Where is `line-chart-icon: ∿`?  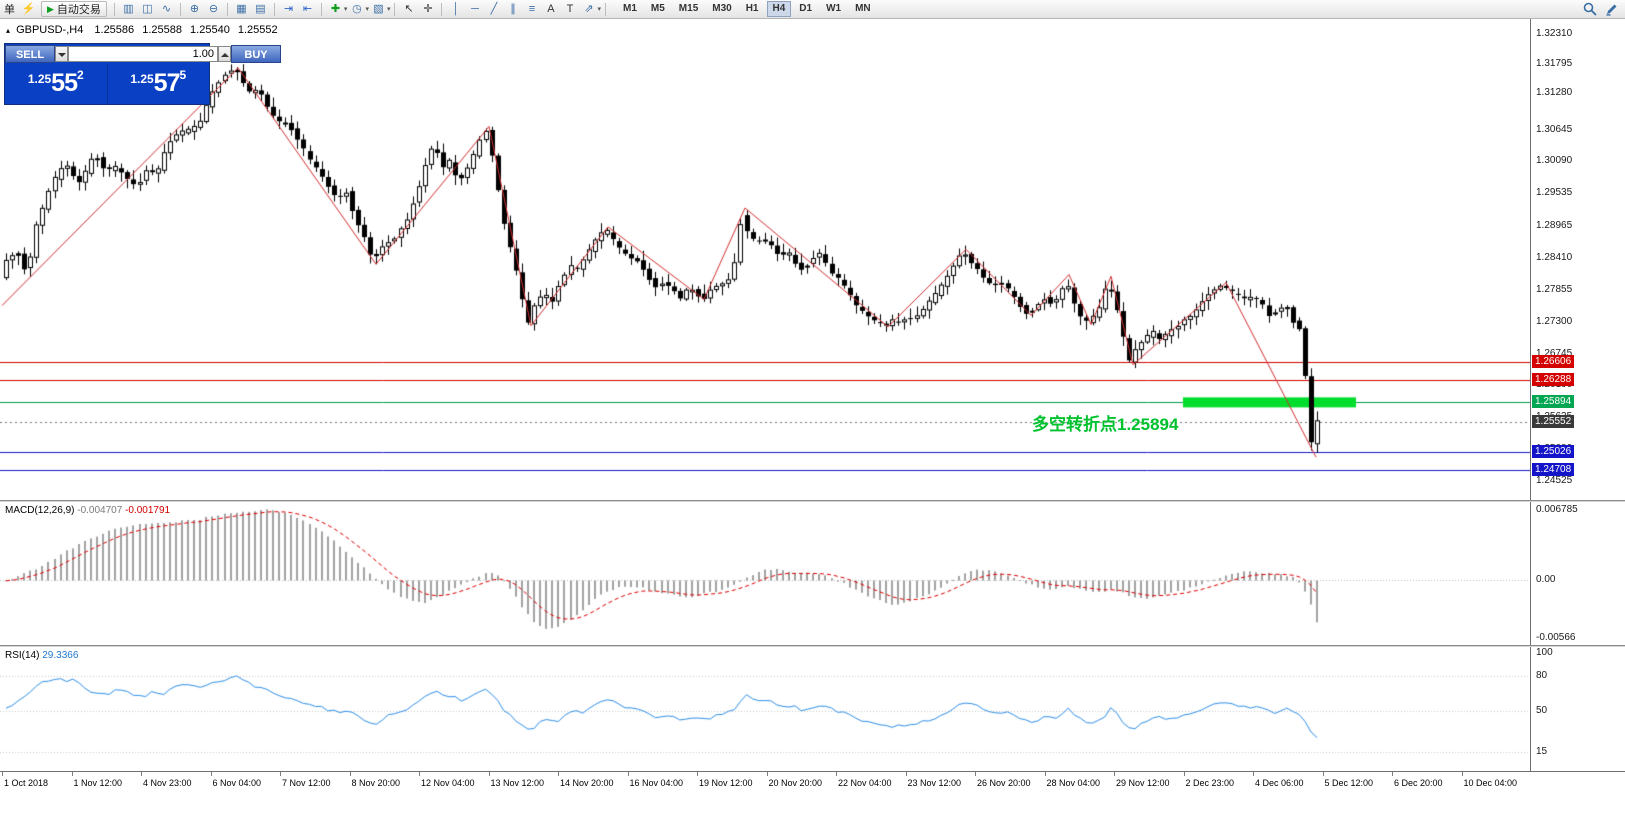
line-chart-icon: ∿ is located at coordinates (166, 8).